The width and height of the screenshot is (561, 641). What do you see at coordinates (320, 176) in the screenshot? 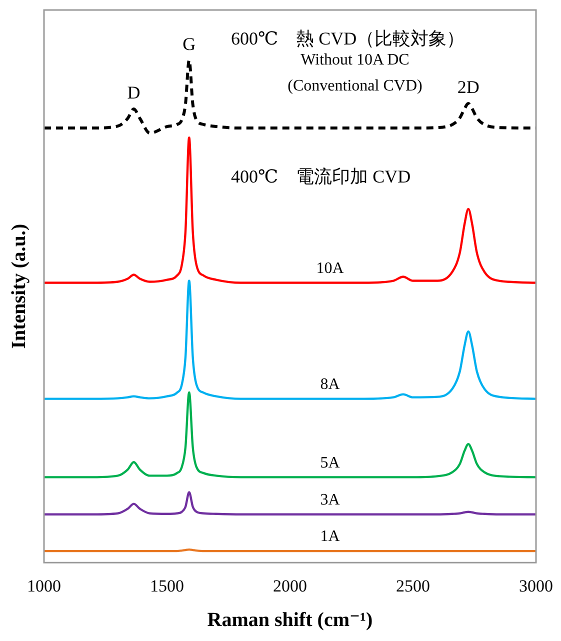
I see `annotation: 400℃ 電流印加 CVD` at bounding box center [320, 176].